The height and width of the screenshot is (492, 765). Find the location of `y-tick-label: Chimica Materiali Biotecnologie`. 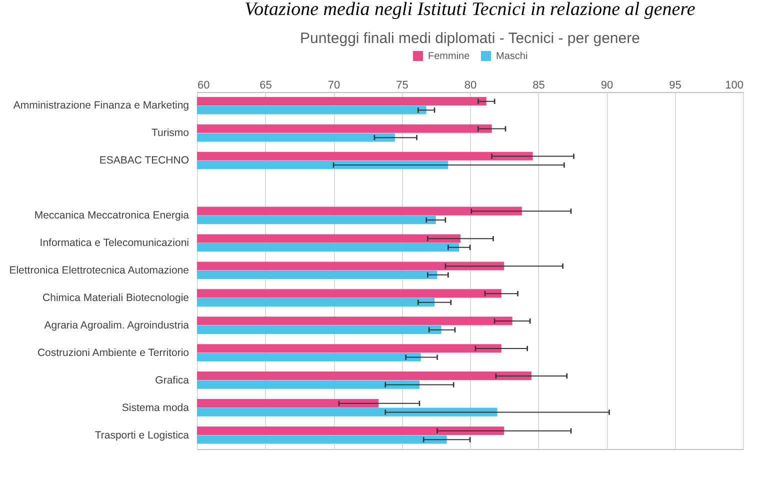

y-tick-label: Chimica Materiali Biotecnologie is located at coordinates (116, 298).